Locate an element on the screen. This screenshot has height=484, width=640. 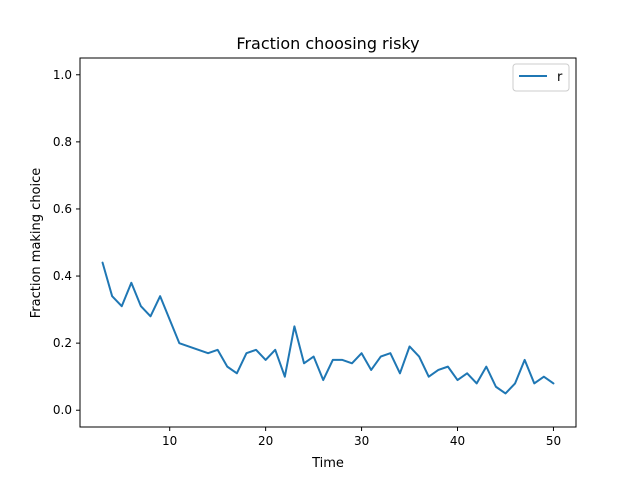
y-tick-label: 0.0 is located at coordinates (62, 410).